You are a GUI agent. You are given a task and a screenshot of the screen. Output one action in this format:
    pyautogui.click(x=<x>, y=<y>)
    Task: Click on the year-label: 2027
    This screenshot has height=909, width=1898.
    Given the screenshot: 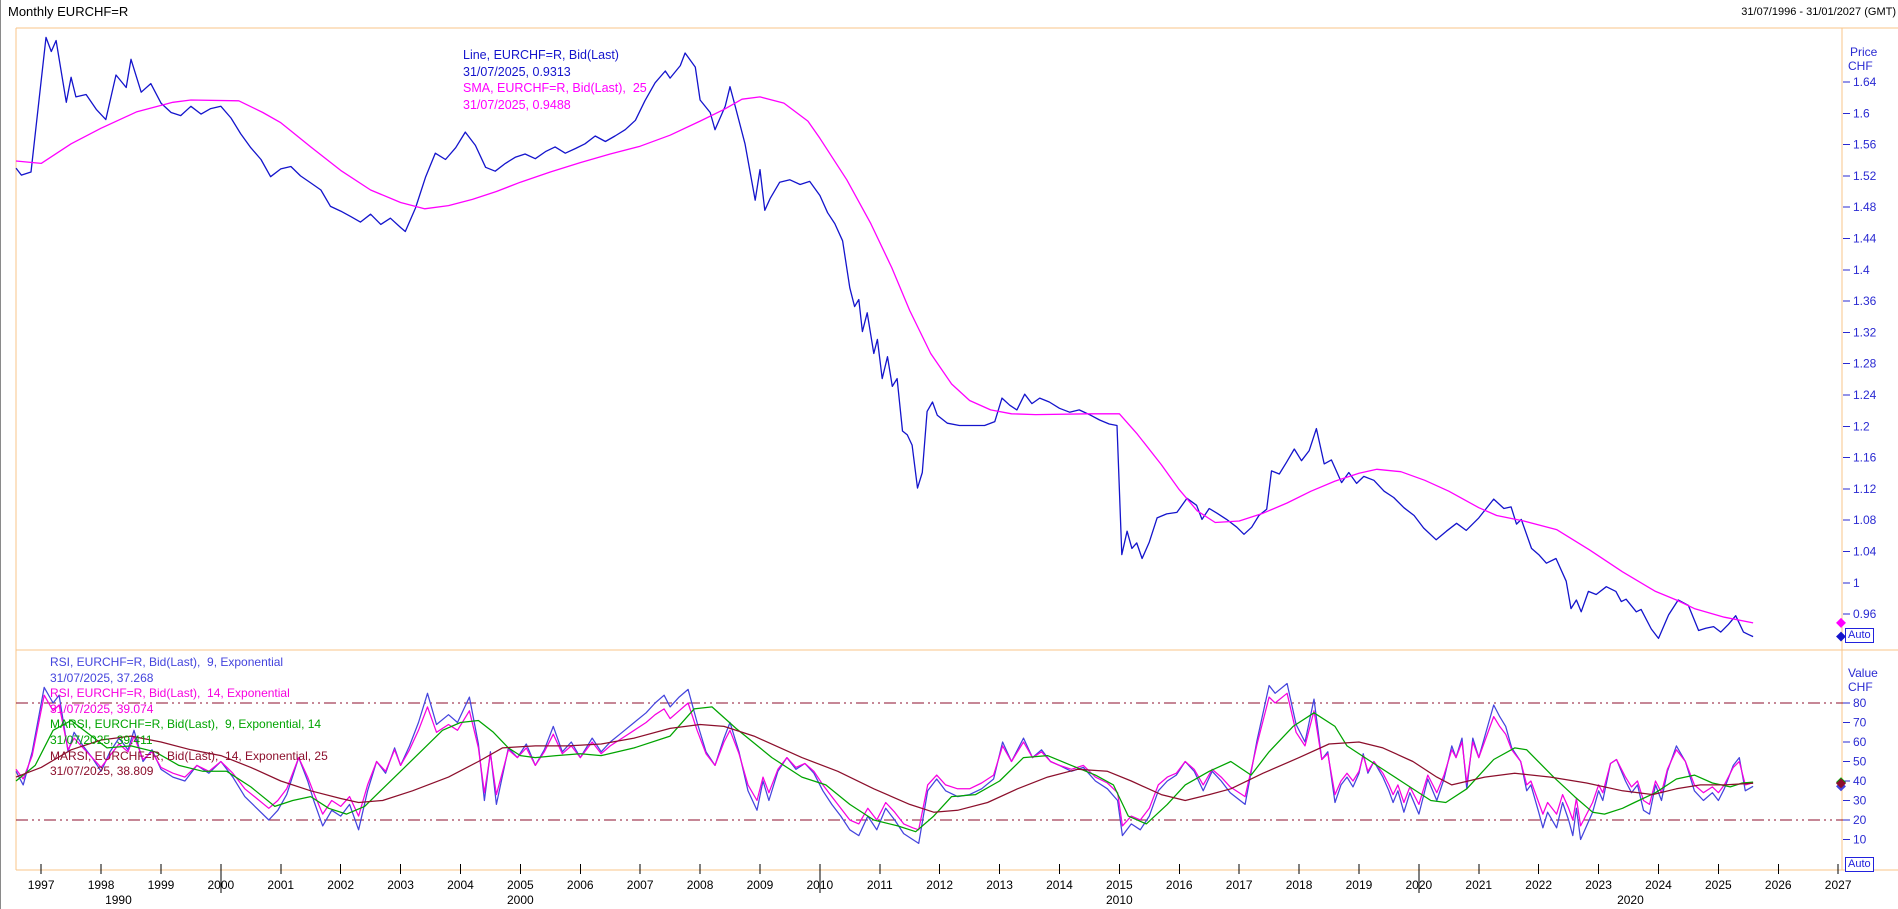 What is the action you would take?
    pyautogui.click(x=1838, y=885)
    